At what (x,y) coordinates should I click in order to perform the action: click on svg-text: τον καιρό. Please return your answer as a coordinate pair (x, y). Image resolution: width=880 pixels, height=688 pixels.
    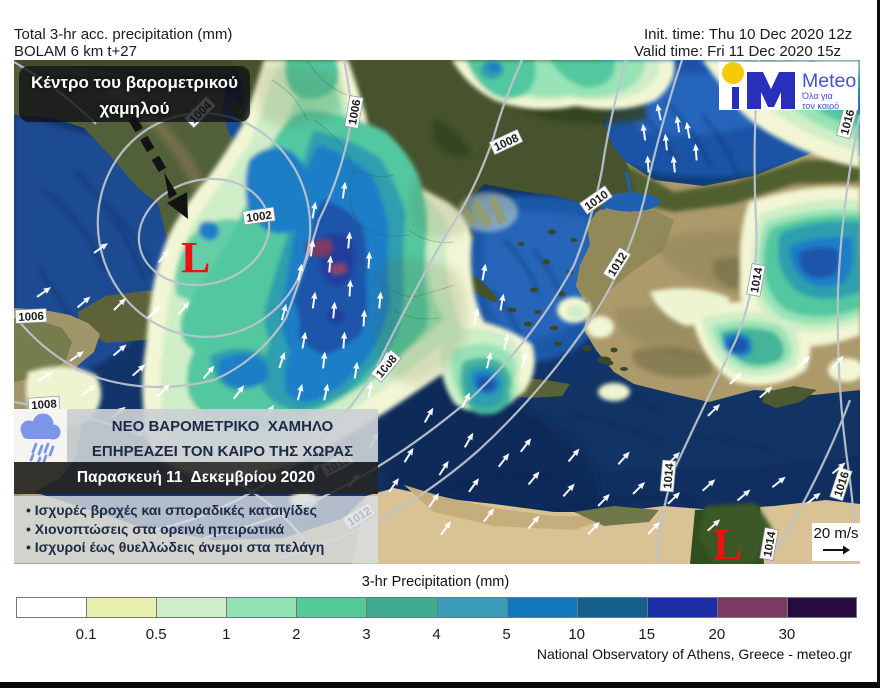
    Looking at the image, I should click on (820, 105).